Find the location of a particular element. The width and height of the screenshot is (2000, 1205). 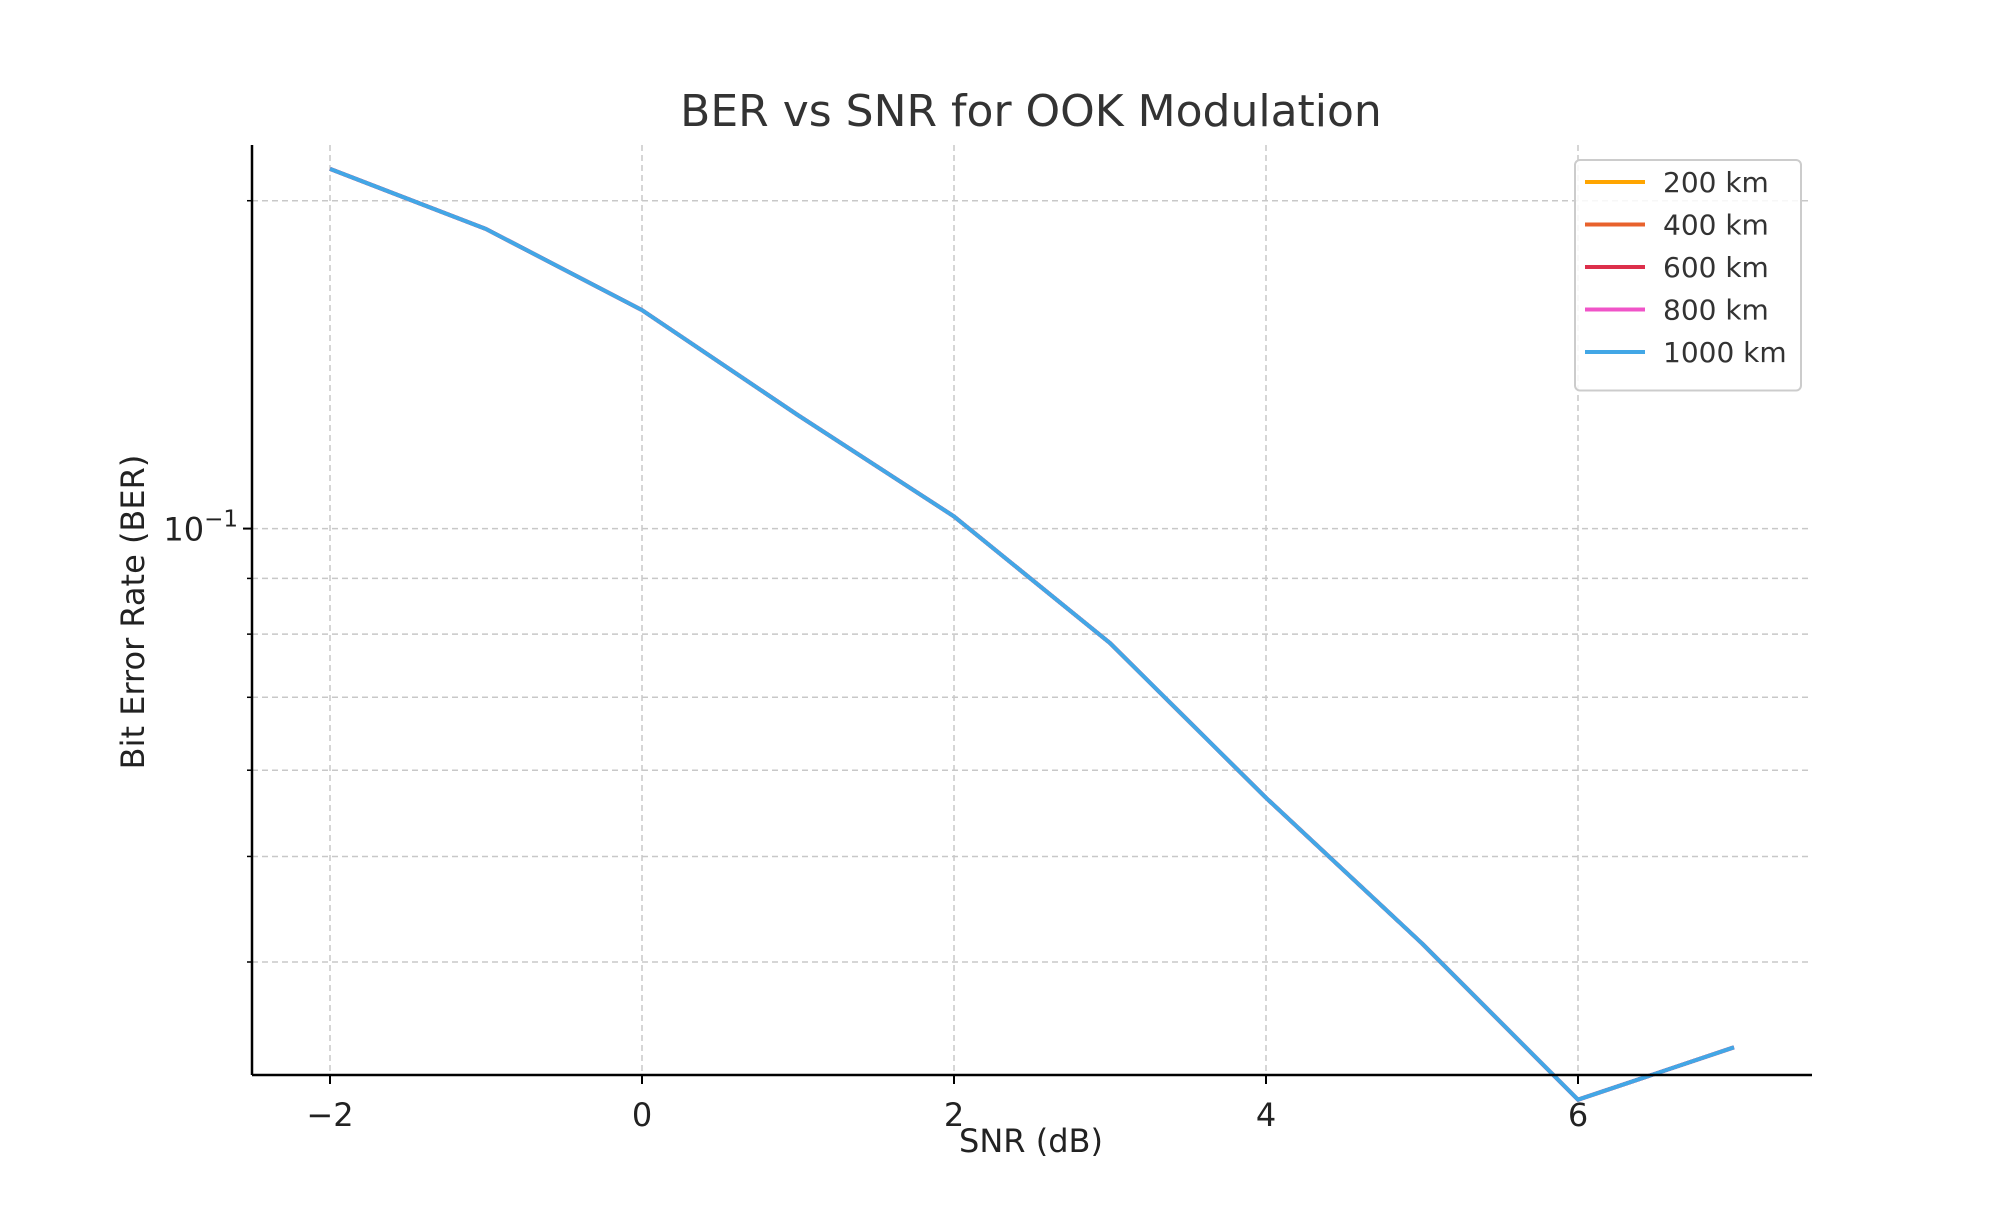

legend-box is located at coordinates (1688, 275).